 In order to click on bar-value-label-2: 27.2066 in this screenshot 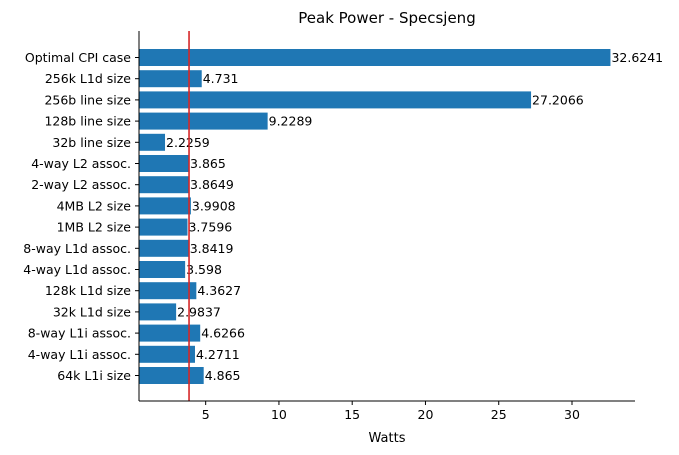, I will do `click(558, 99)`.